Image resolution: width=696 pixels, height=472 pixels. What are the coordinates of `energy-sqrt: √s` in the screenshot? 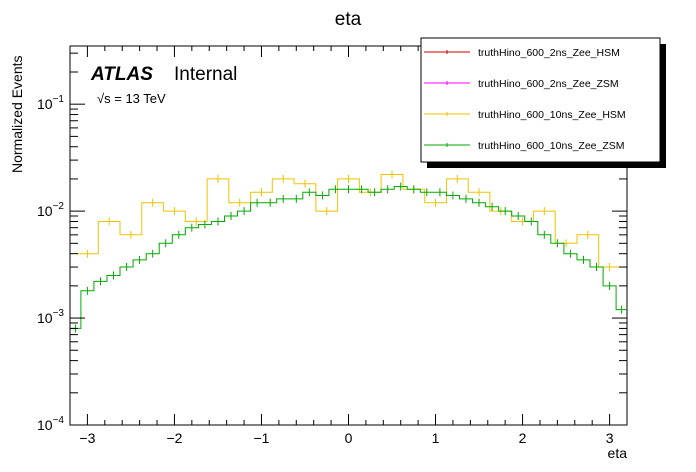 It's located at (104, 98).